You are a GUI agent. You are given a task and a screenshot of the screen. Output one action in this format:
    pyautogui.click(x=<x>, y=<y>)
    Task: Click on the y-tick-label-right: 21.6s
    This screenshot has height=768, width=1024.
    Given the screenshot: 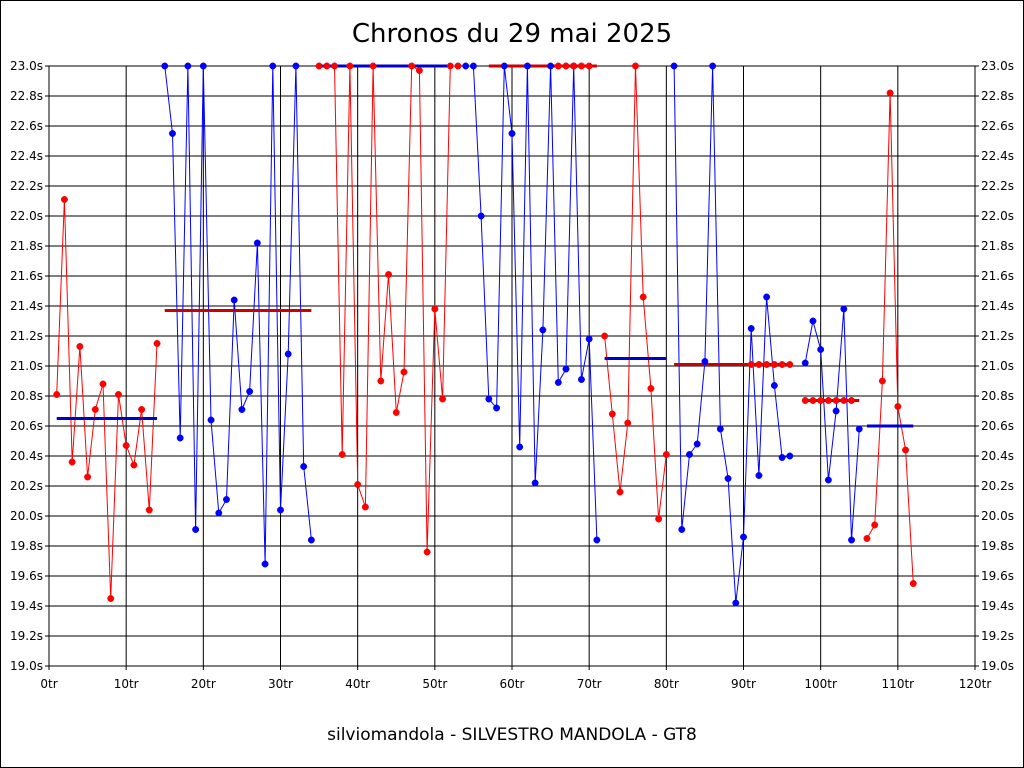 What is the action you would take?
    pyautogui.click(x=997, y=276)
    